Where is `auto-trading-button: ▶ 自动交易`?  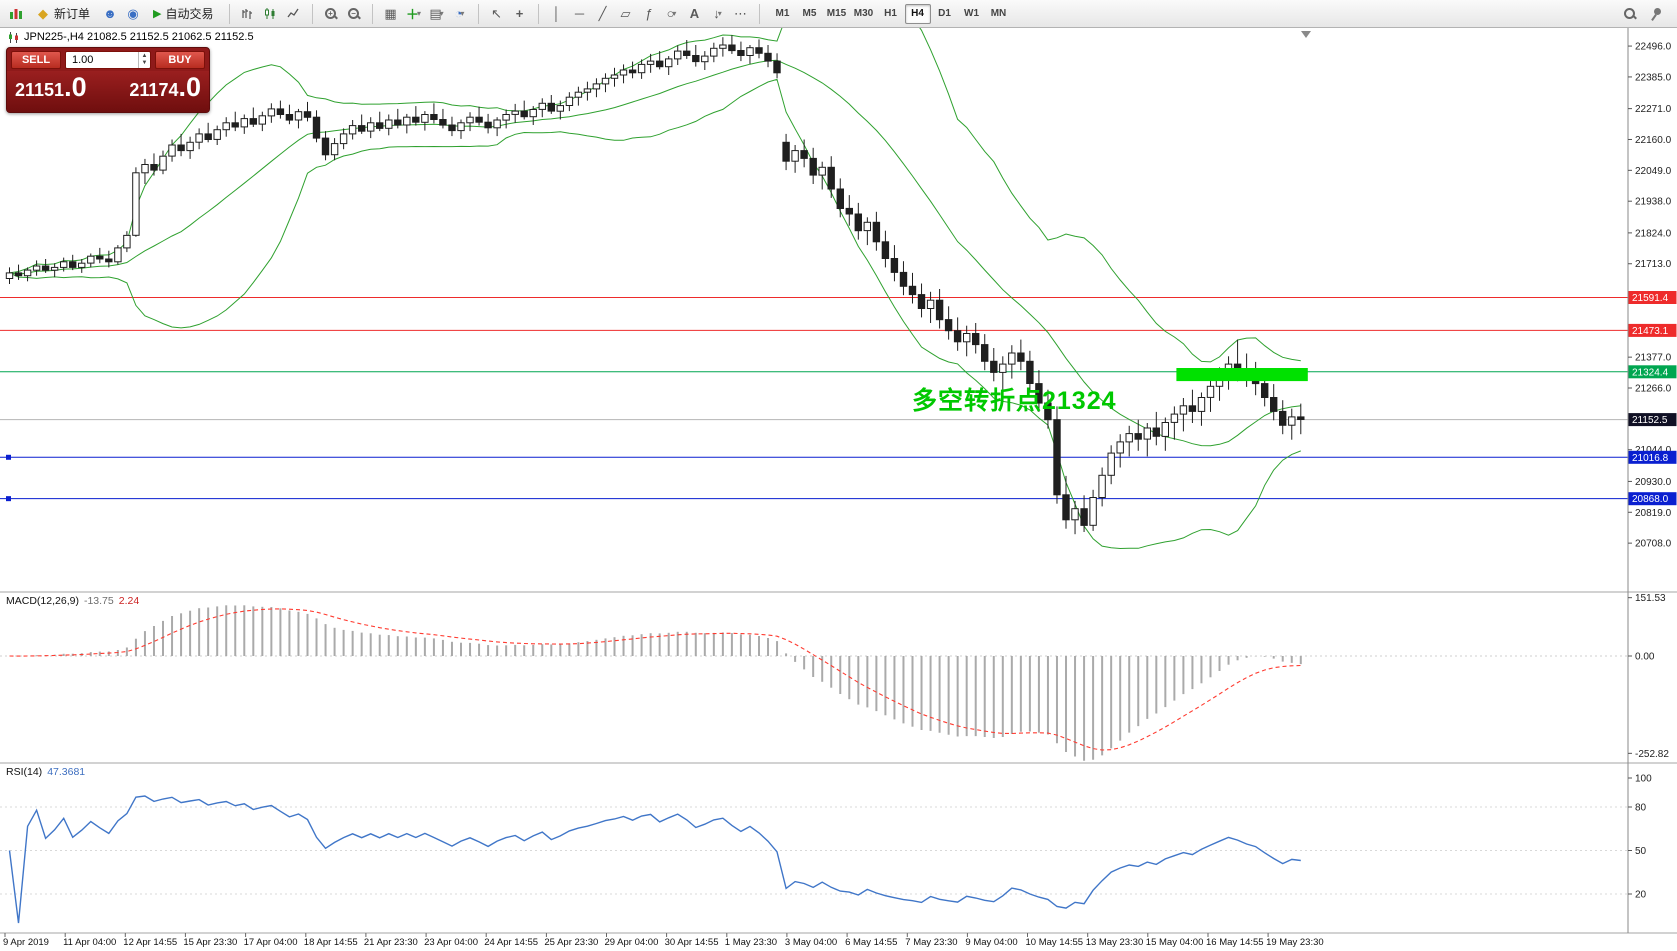
auto-trading-button: ▶ 自动交易 is located at coordinates (183, 14).